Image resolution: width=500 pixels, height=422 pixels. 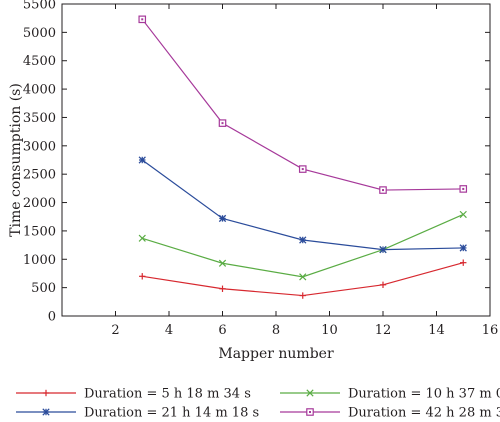 What do you see at coordinates (329, 330) in the screenshot?
I see `x-tick-label: 10` at bounding box center [329, 330].